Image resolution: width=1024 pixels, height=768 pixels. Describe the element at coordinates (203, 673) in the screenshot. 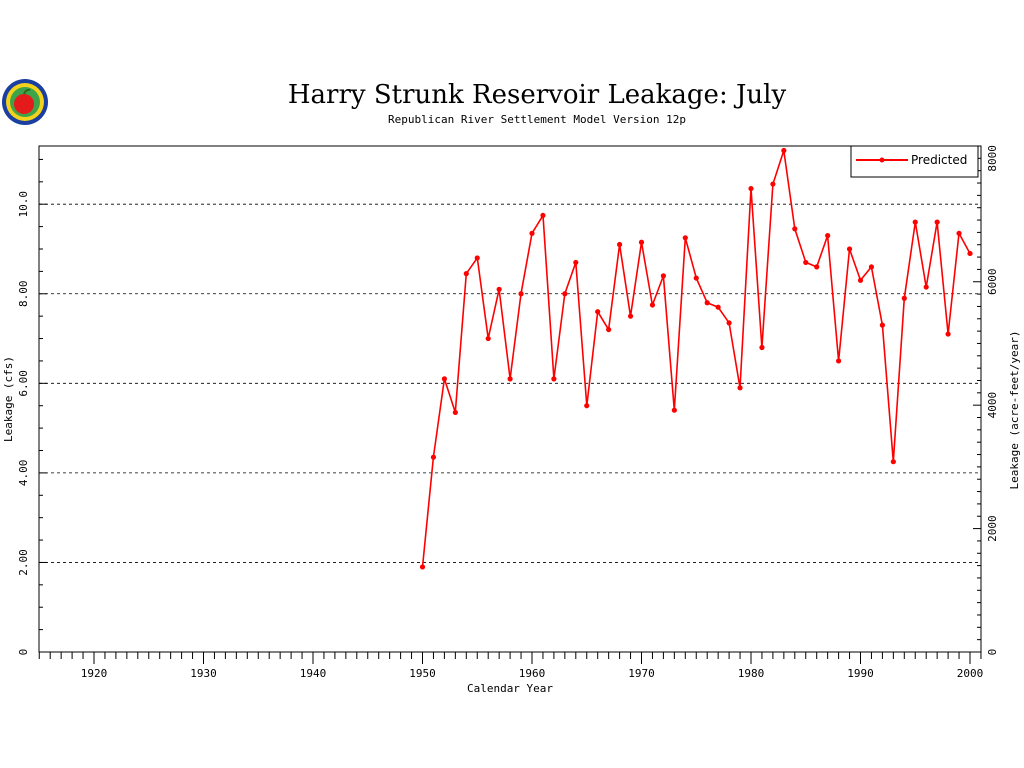

I see `x-tick-label: 1930` at that location.